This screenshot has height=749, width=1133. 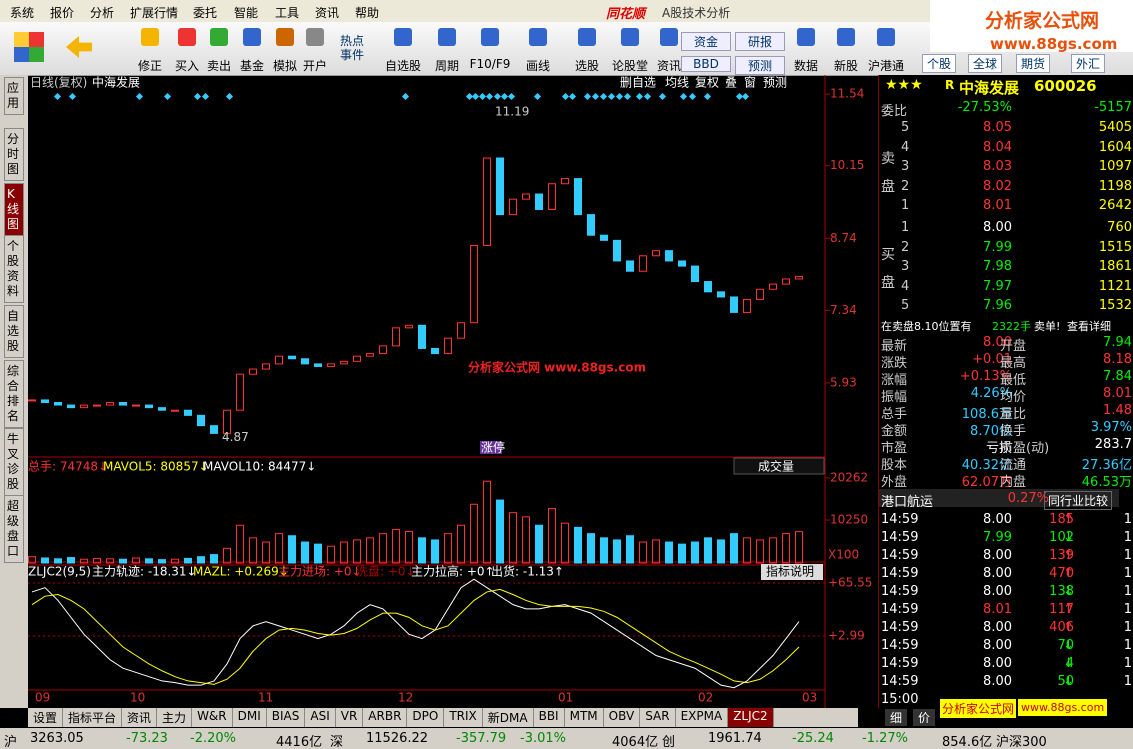 What do you see at coordinates (140, 717) in the screenshot?
I see `indicator-tab: 资讯` at bounding box center [140, 717].